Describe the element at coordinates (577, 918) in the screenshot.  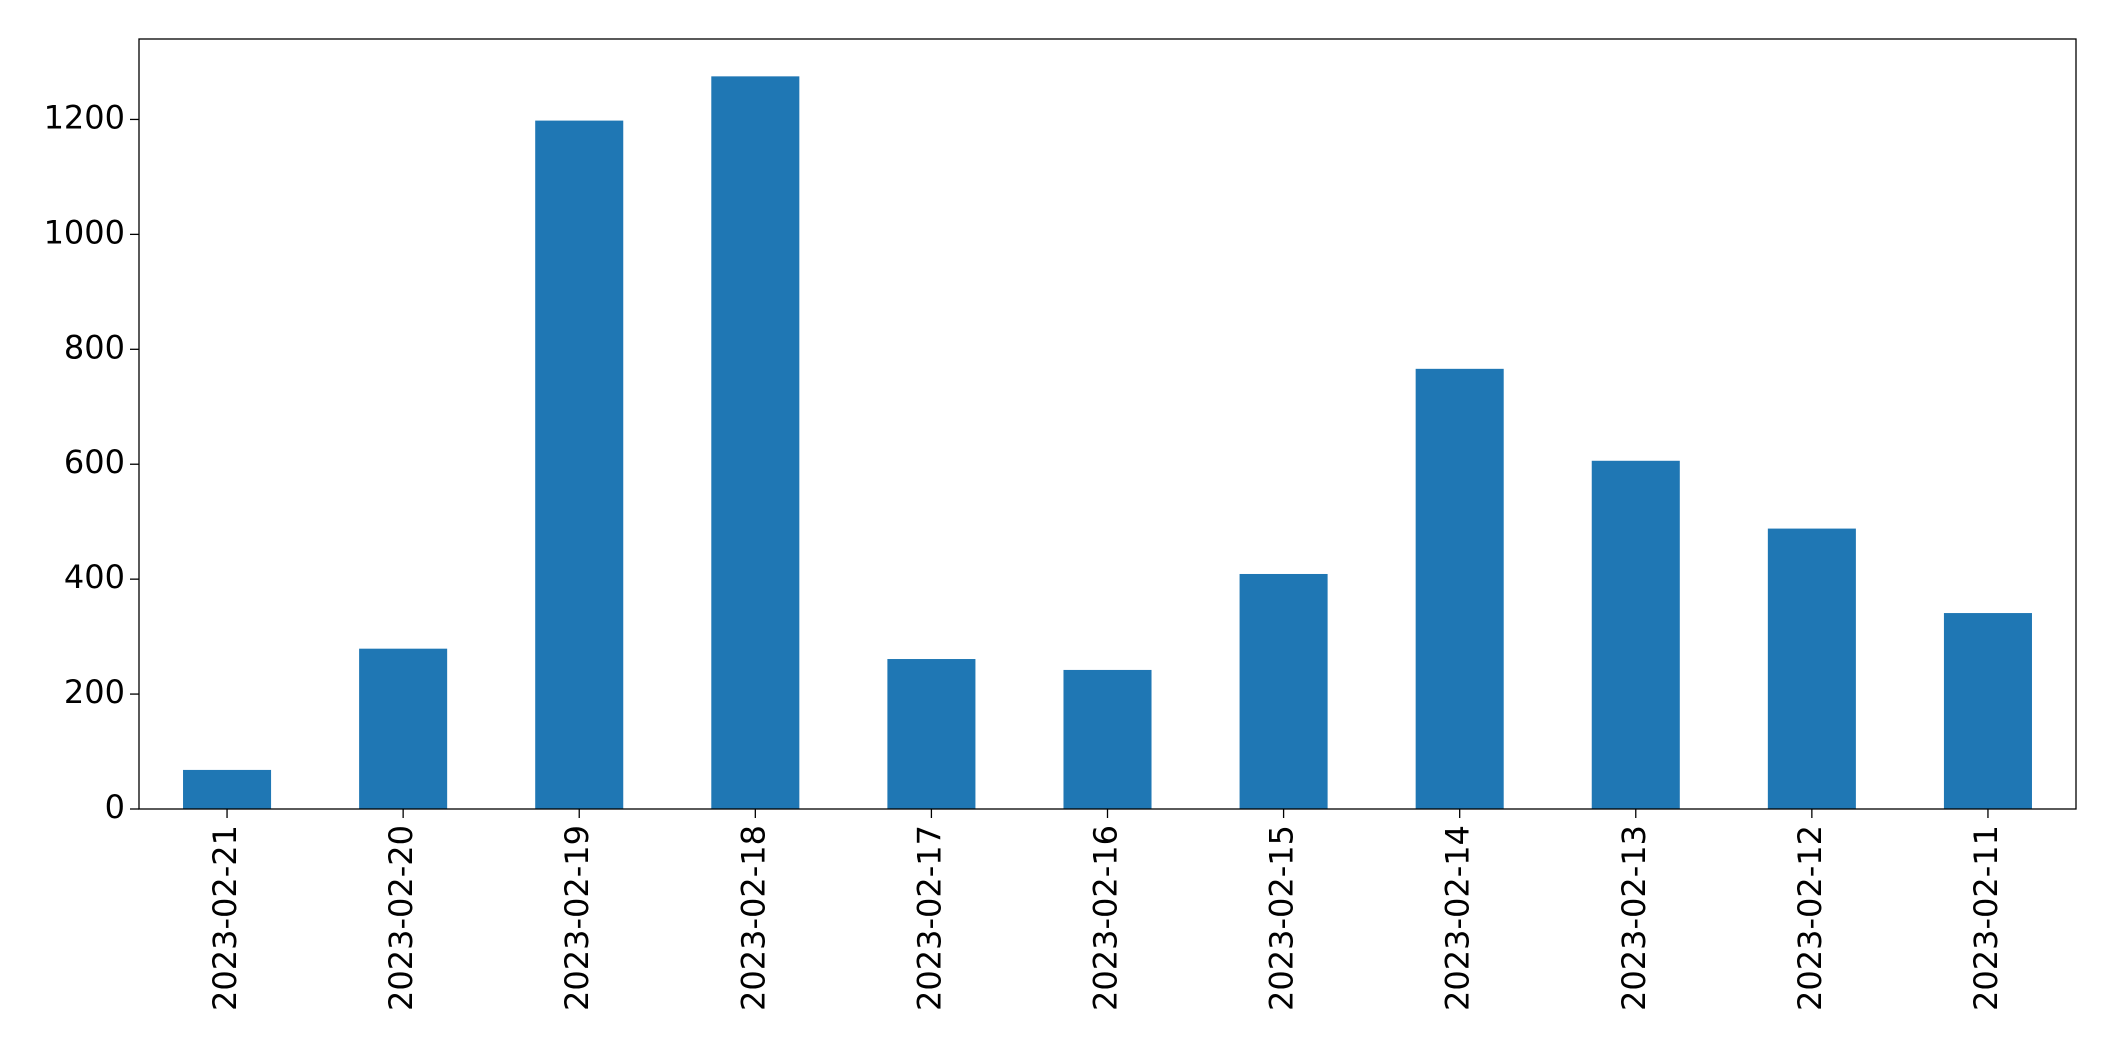
I see `x-tick-label: 2023-02-19` at that location.